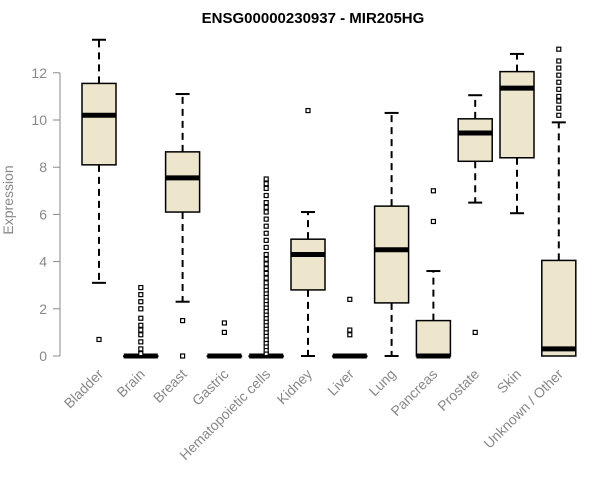  I want to click on x-tick-label: Lung, so click(381, 382).